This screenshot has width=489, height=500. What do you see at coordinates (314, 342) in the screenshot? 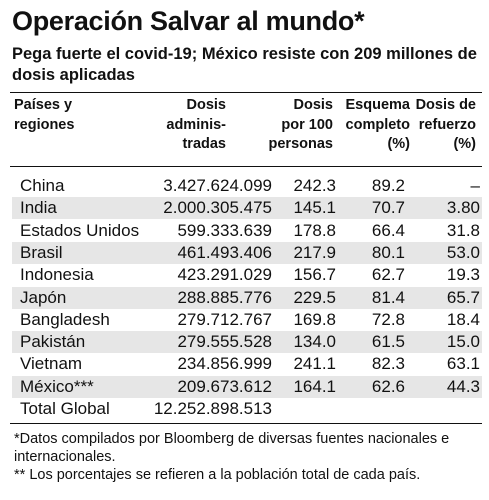
I see `cell-per100: 134.0` at bounding box center [314, 342].